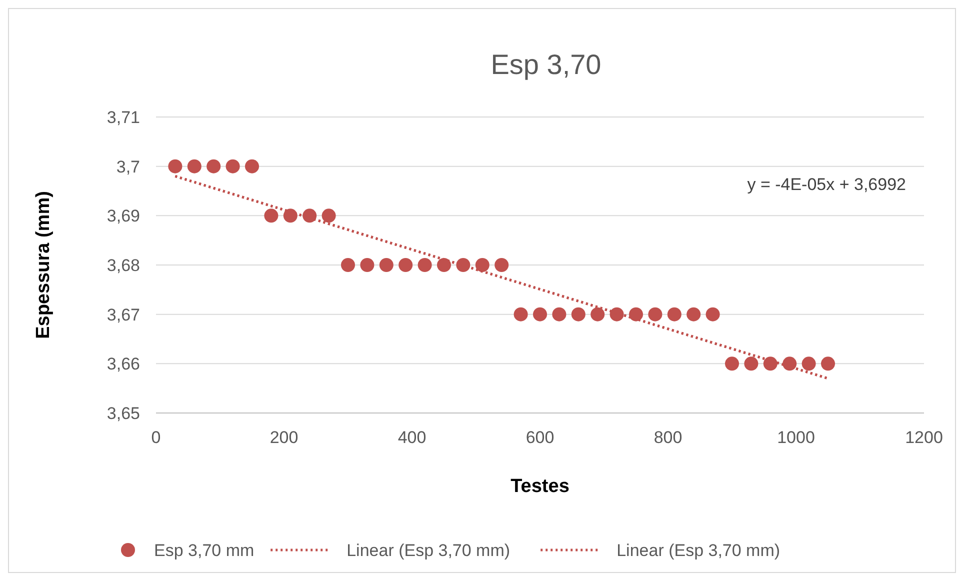 This screenshot has height=581, width=964. What do you see at coordinates (123, 265) in the screenshot?
I see `y-tick-label: 3,68` at bounding box center [123, 265].